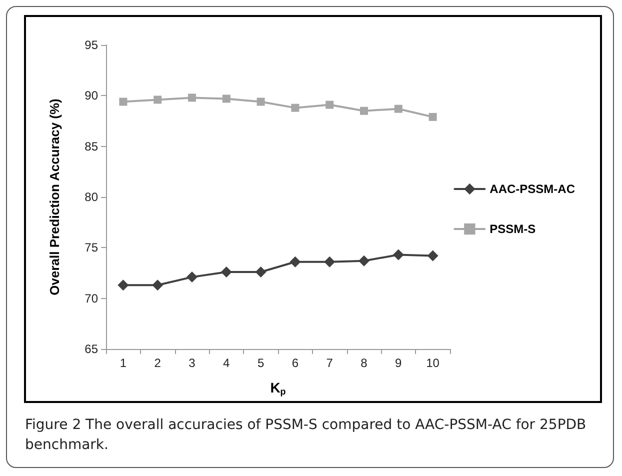 The image size is (622, 476). What do you see at coordinates (398, 363) in the screenshot?
I see `x-tick-label: 9` at bounding box center [398, 363].